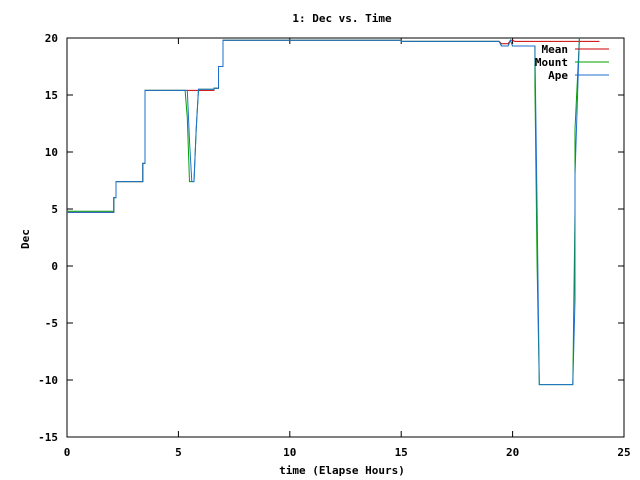 The height and width of the screenshot is (480, 640). Describe the element at coordinates (67, 452) in the screenshot. I see `x-tick-label: 0` at that location.